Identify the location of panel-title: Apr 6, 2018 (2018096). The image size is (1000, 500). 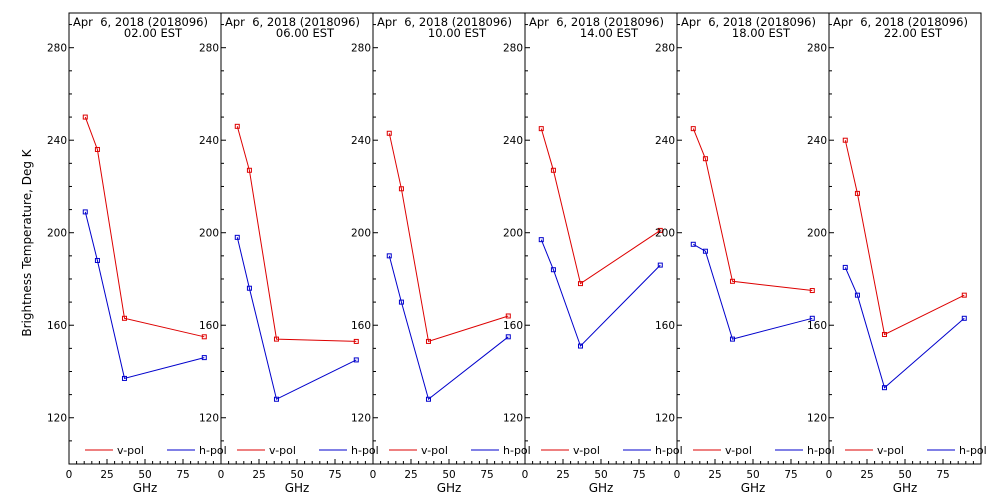
(596, 22).